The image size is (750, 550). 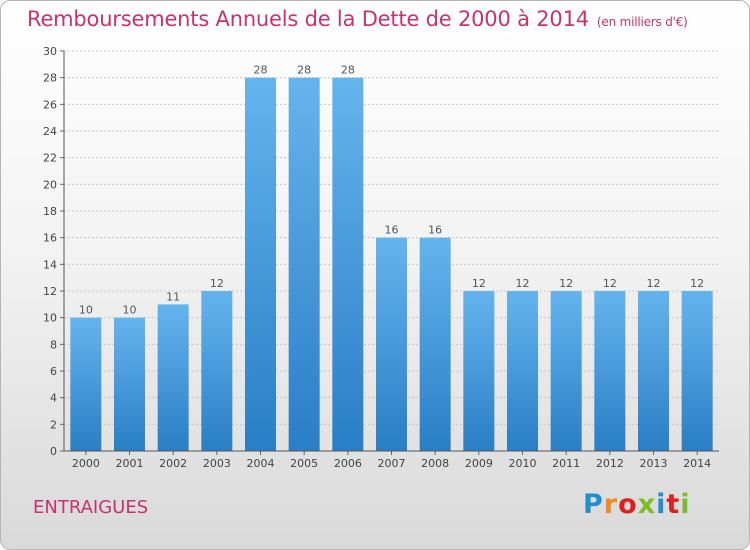 What do you see at coordinates (50, 264) in the screenshot?
I see `y-tick-label: 14` at bounding box center [50, 264].